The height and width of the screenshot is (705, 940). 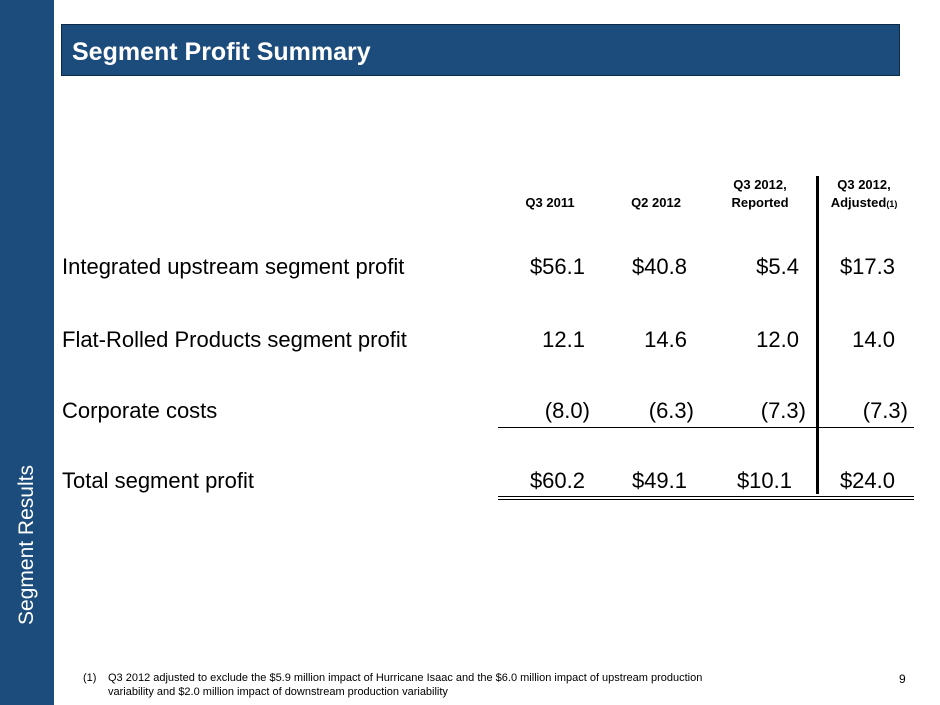 I want to click on adjusted-column-divider, so click(x=817, y=335).